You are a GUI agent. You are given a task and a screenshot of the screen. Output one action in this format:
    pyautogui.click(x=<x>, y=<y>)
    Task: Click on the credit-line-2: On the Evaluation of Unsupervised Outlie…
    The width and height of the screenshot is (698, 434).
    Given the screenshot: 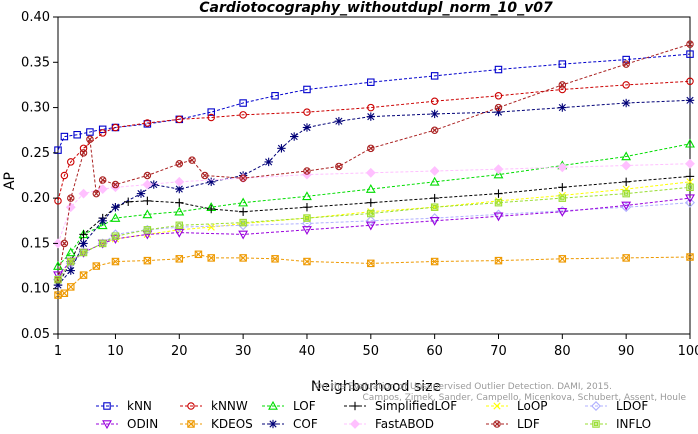 What is the action you would take?
    pyautogui.click(x=463, y=387)
    